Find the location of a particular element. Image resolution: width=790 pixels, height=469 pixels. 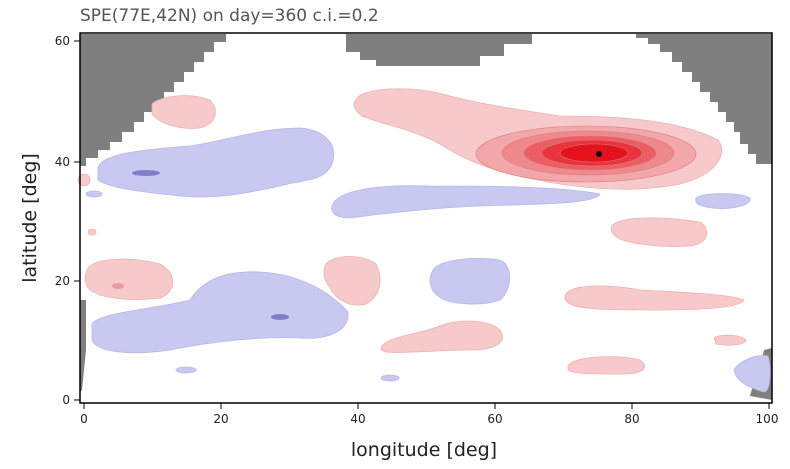

negative-region-east-small is located at coordinates (723, 201).